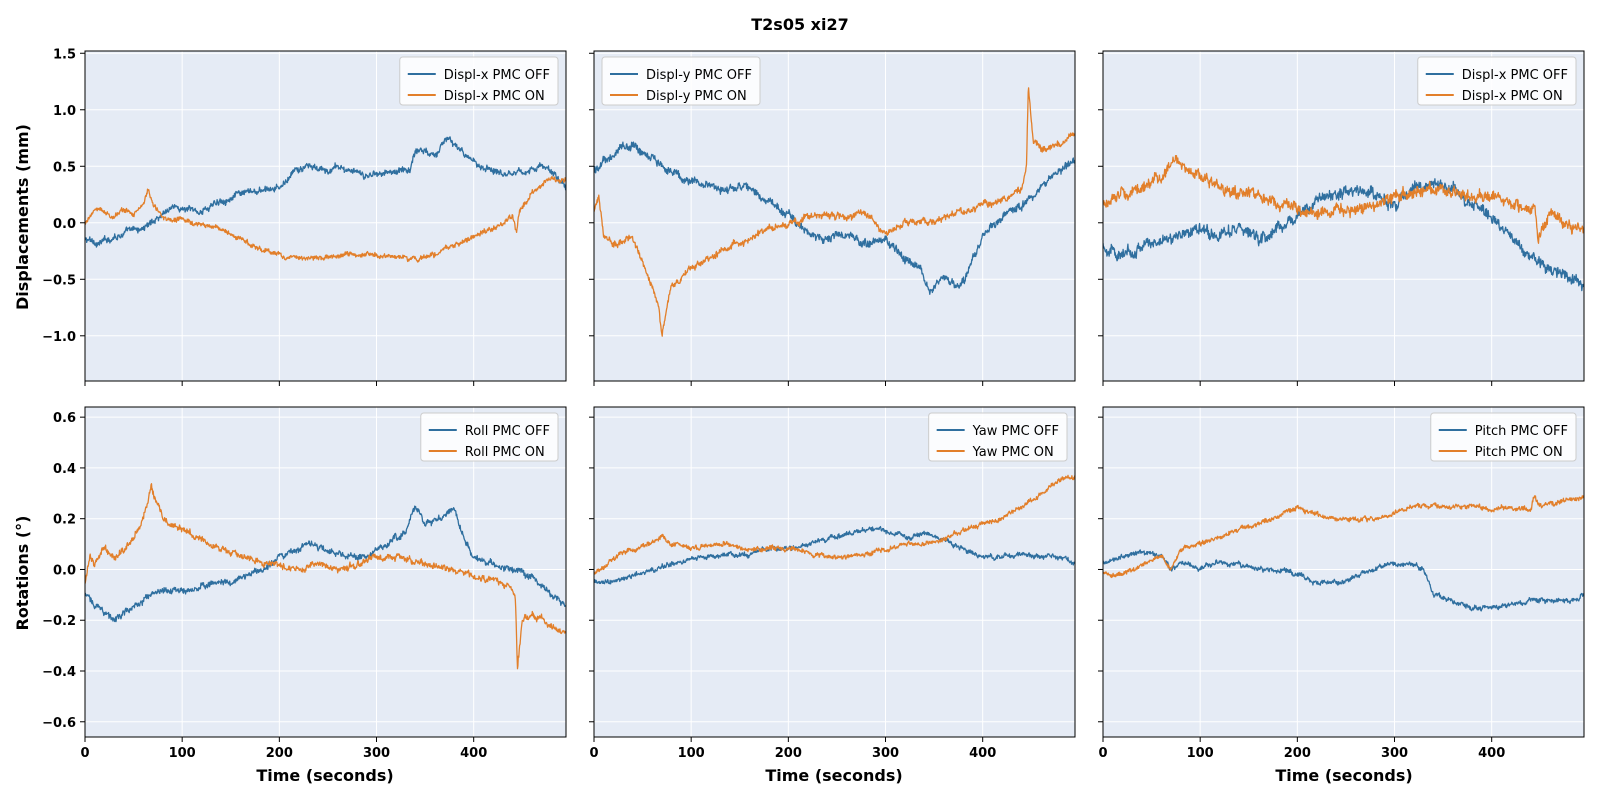  I want to click on y-tick-label: −0.2, so click(59, 621).